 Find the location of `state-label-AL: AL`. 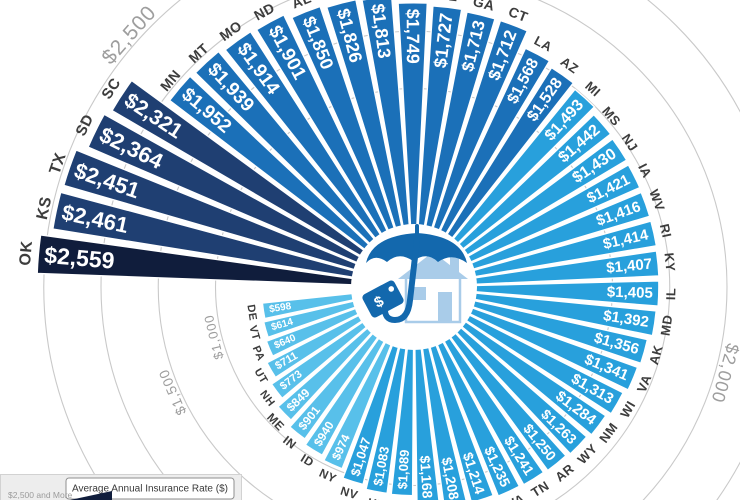

state-label-AL: AL is located at coordinates (301, 6).